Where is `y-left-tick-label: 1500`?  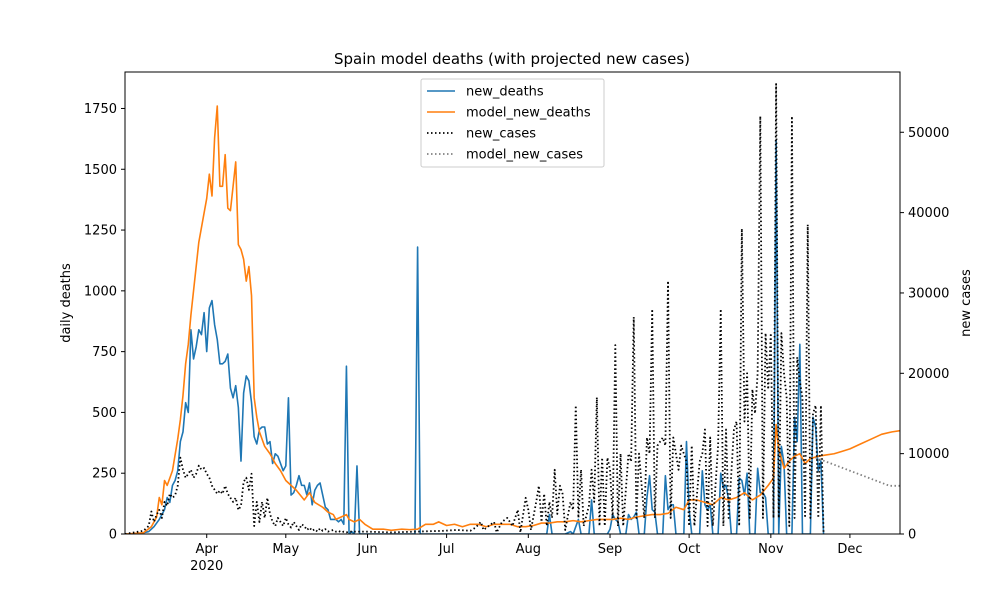
y-left-tick-label: 1500 is located at coordinates (100, 170).